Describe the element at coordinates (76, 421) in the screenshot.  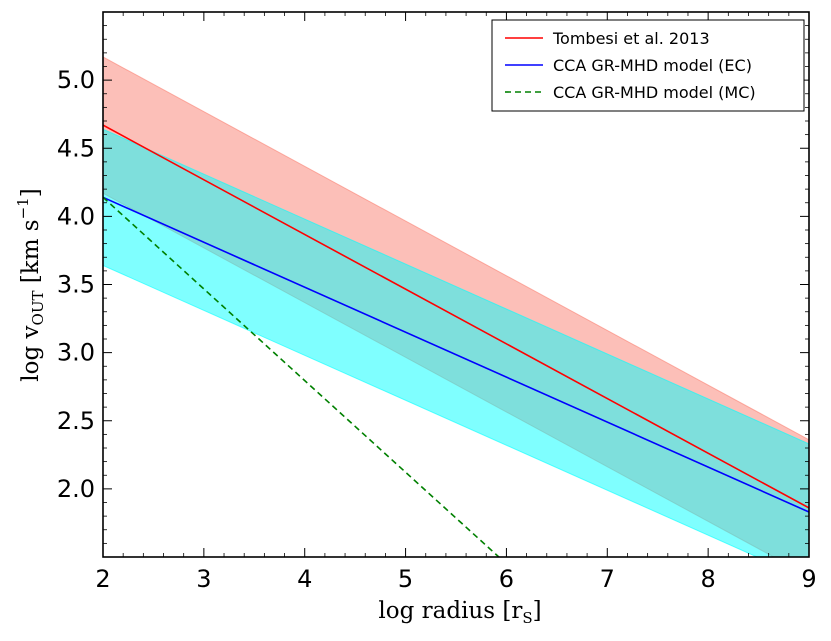
I see `y-tick-label: 2.5` at that location.